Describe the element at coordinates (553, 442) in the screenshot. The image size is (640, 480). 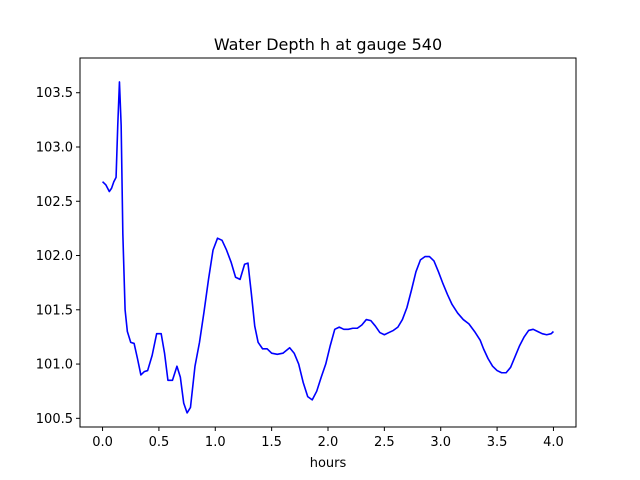
I see `x-tick-label: 4.0` at that location.